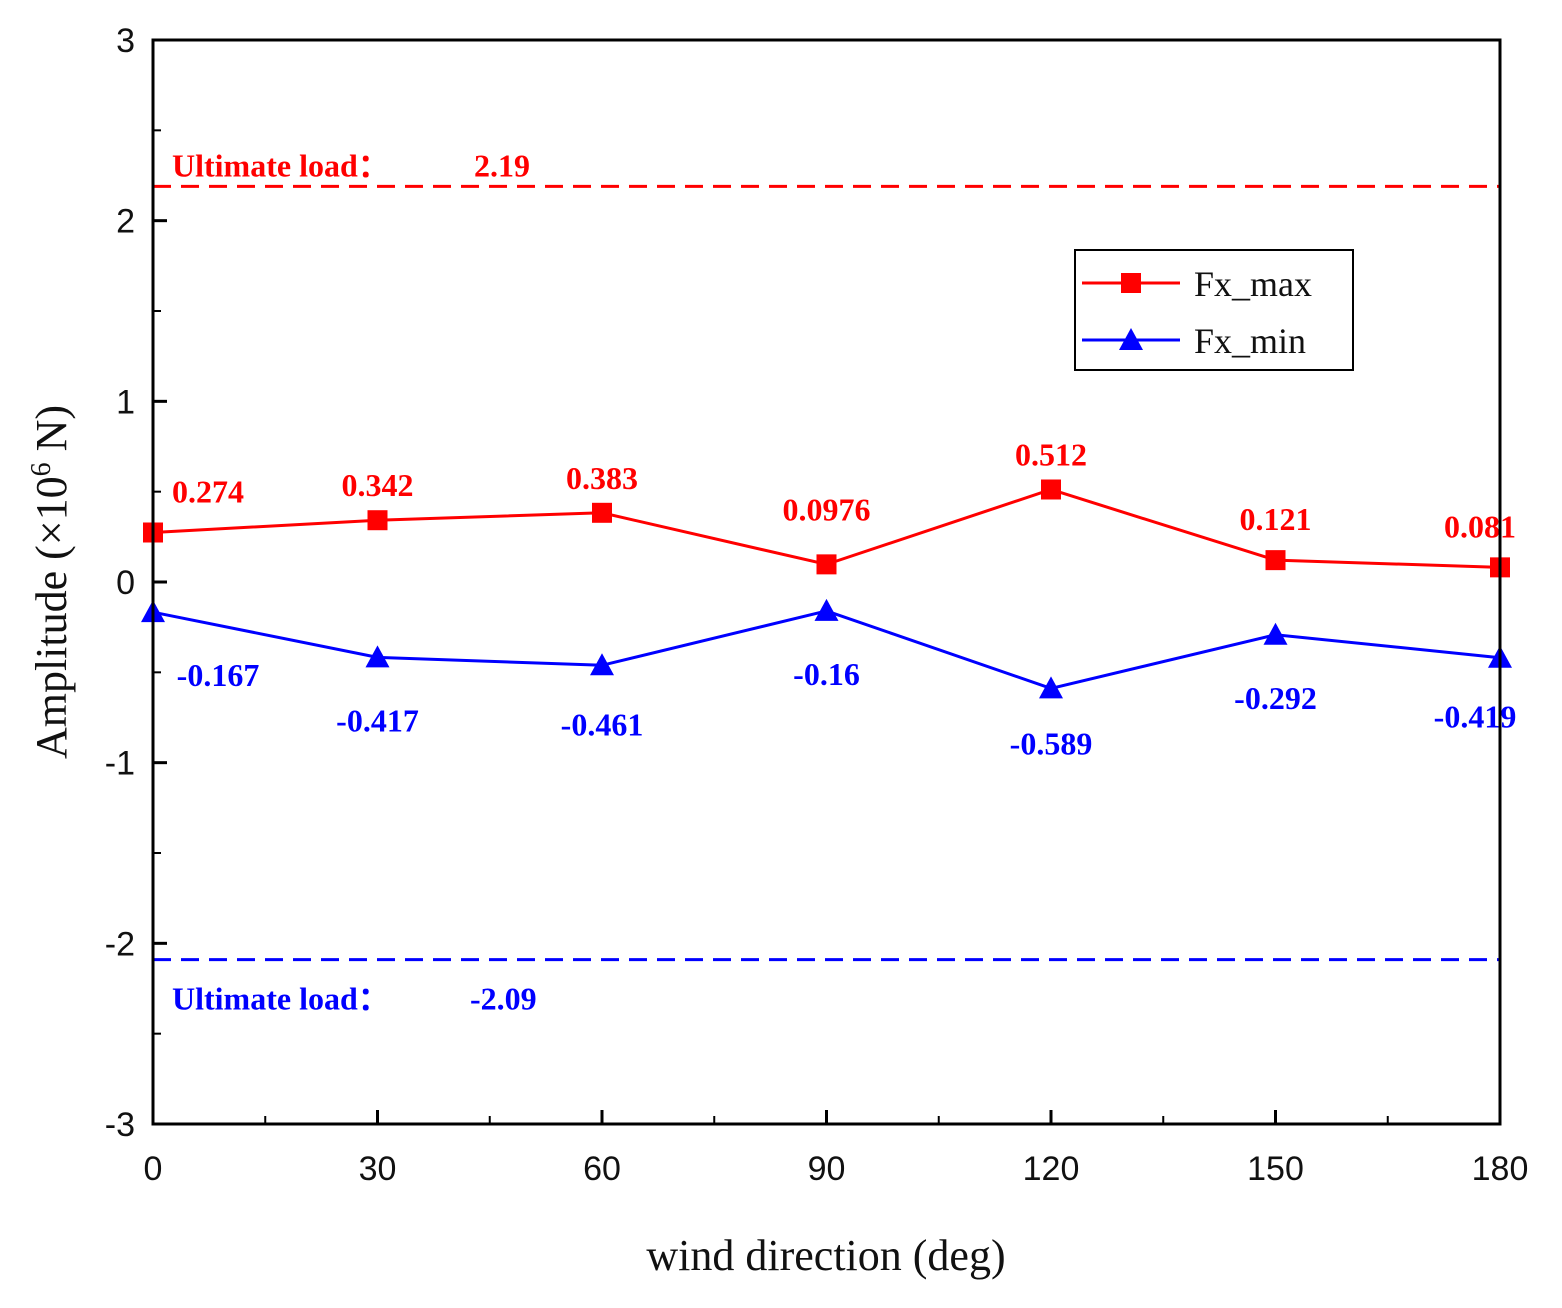  Describe the element at coordinates (218, 675) in the screenshot. I see `data-label-fx-min: -0.167` at that location.